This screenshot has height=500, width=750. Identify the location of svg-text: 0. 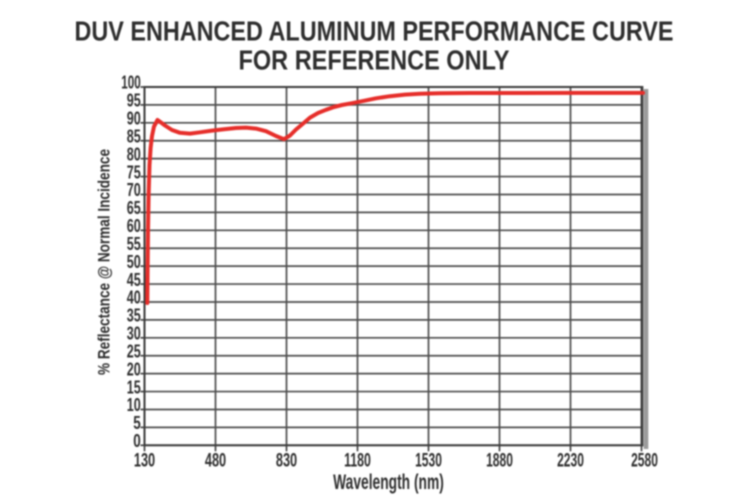
(137, 440).